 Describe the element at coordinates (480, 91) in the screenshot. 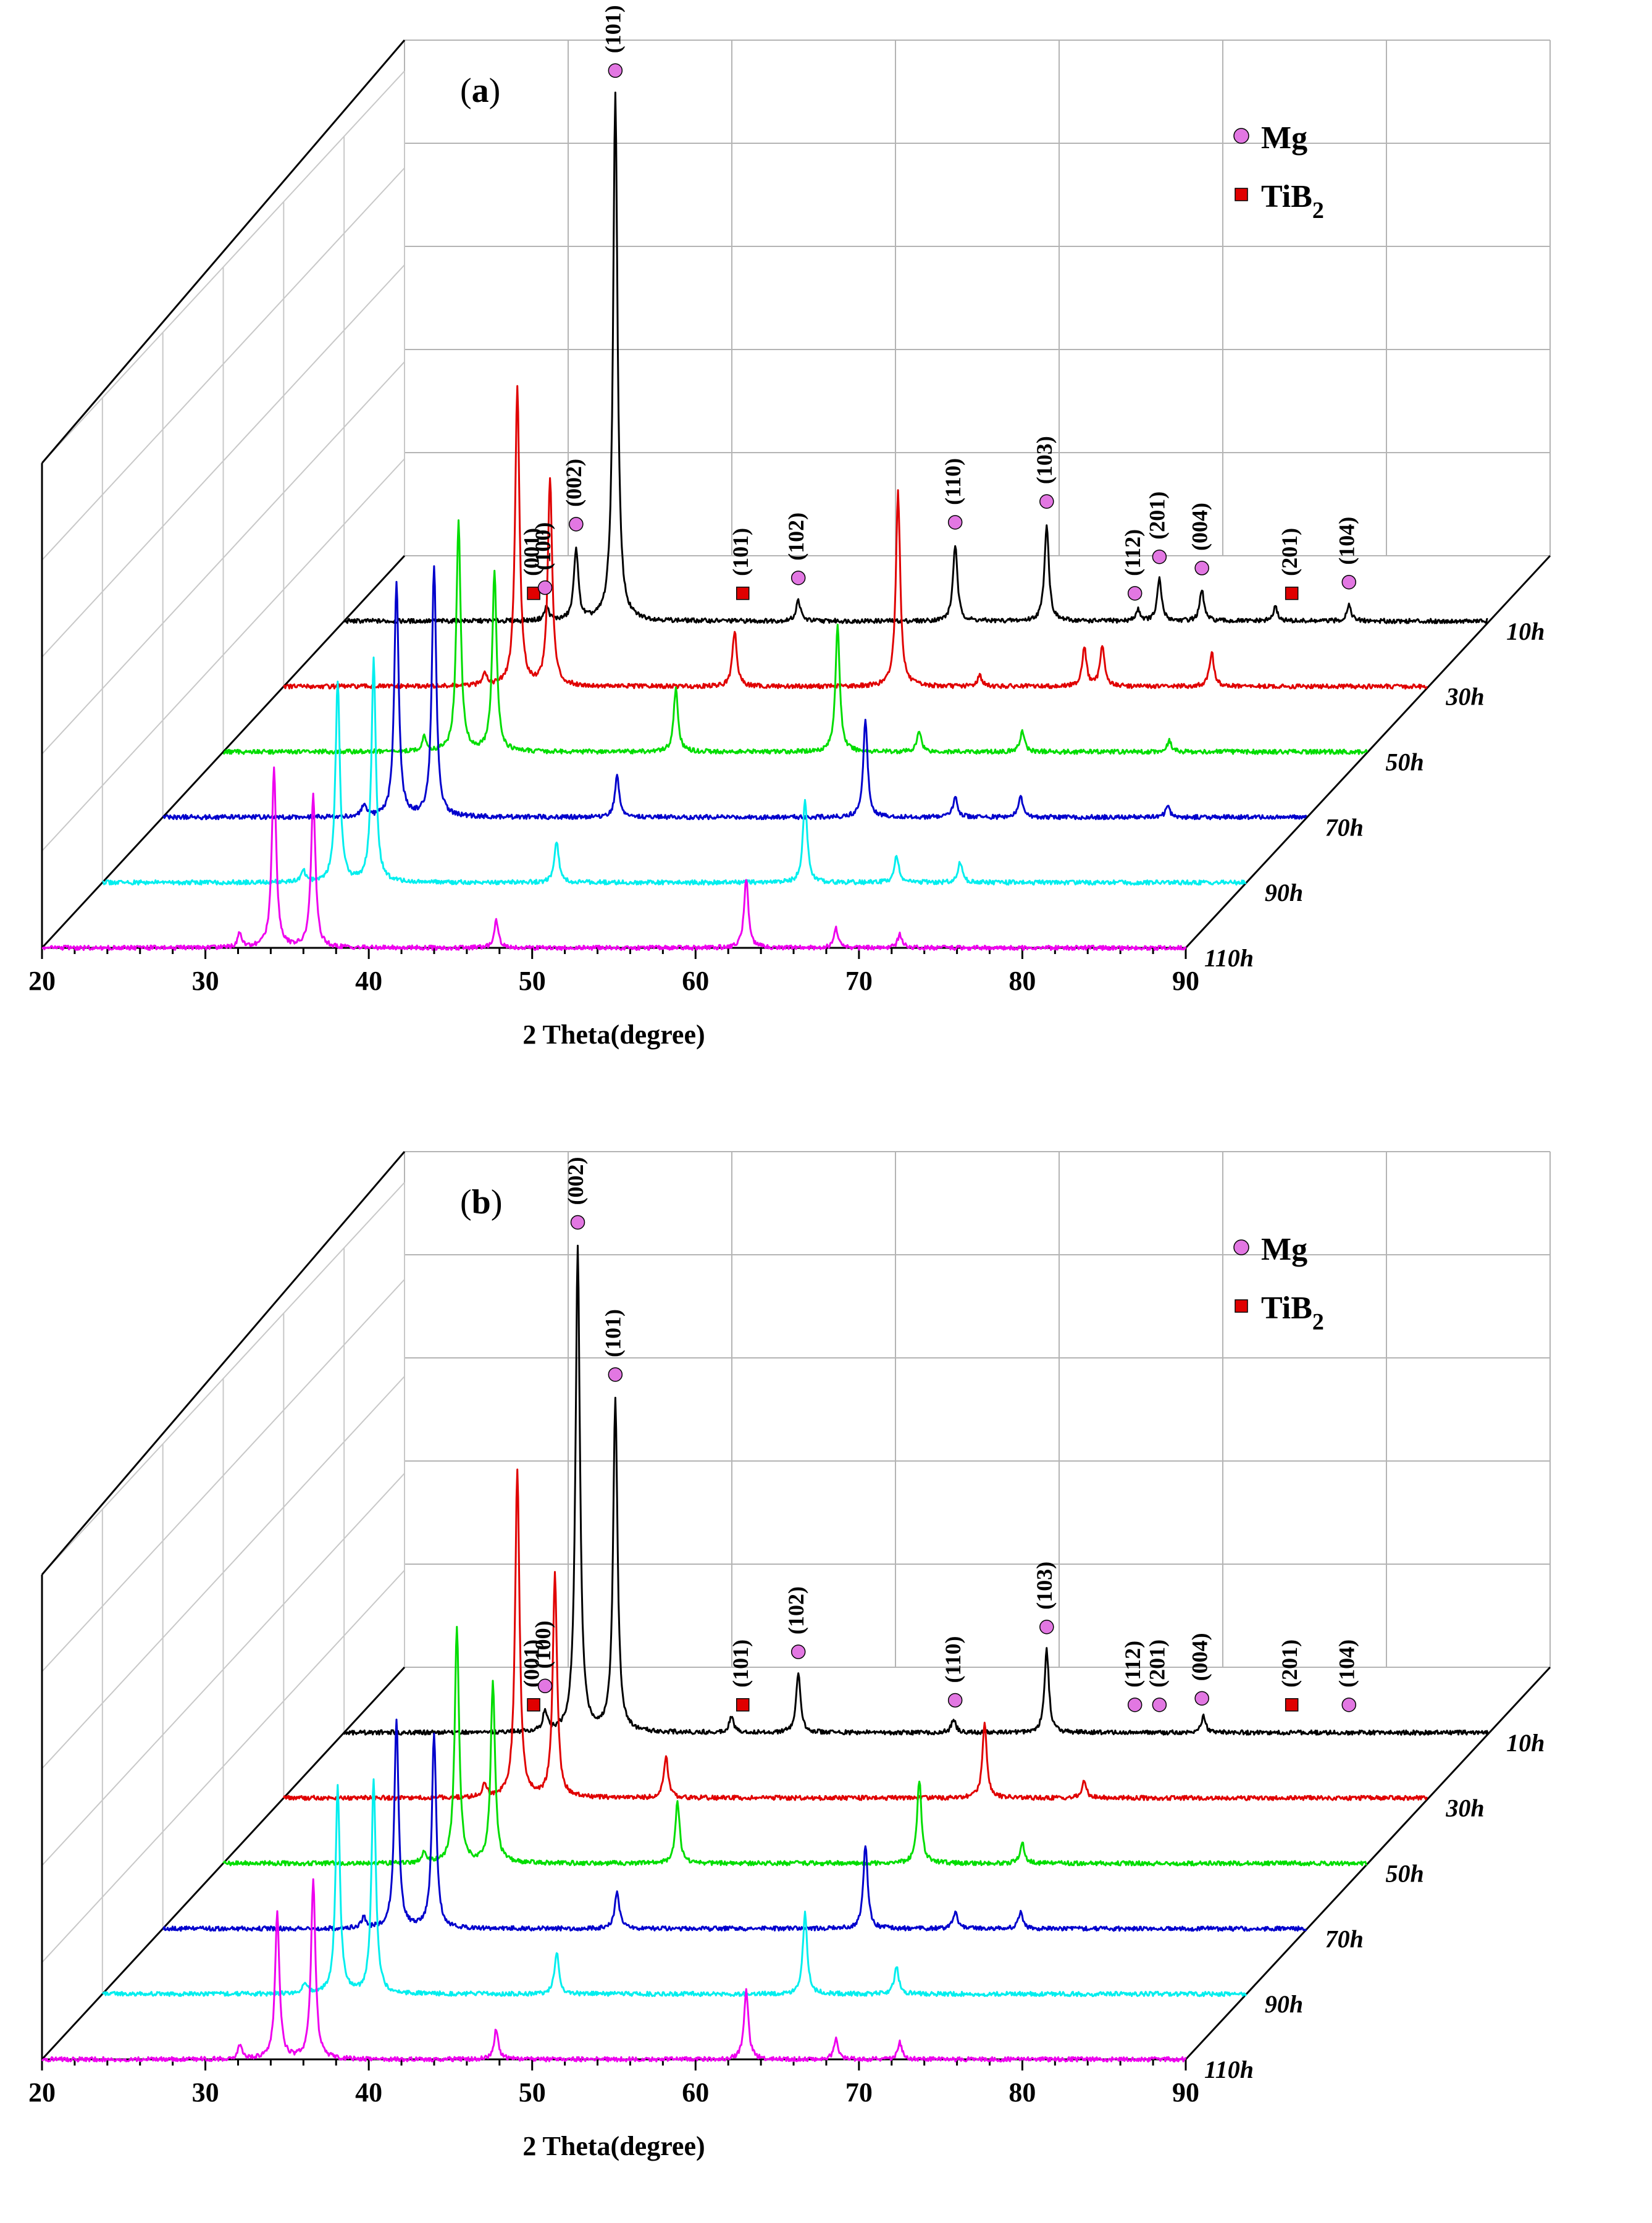

I see `panel-label: (a)` at that location.